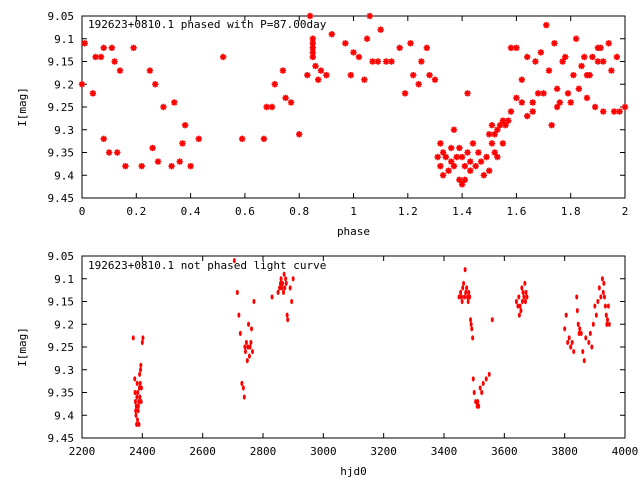  I want to click on x-tick-label: 4000, so click(625, 451).